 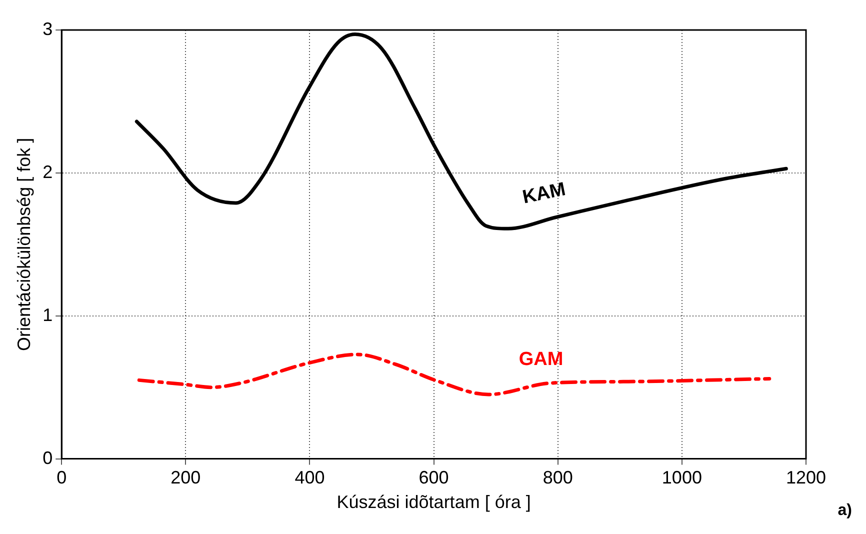 What do you see at coordinates (806, 478) in the screenshot?
I see `x-tick-label: 1200` at bounding box center [806, 478].